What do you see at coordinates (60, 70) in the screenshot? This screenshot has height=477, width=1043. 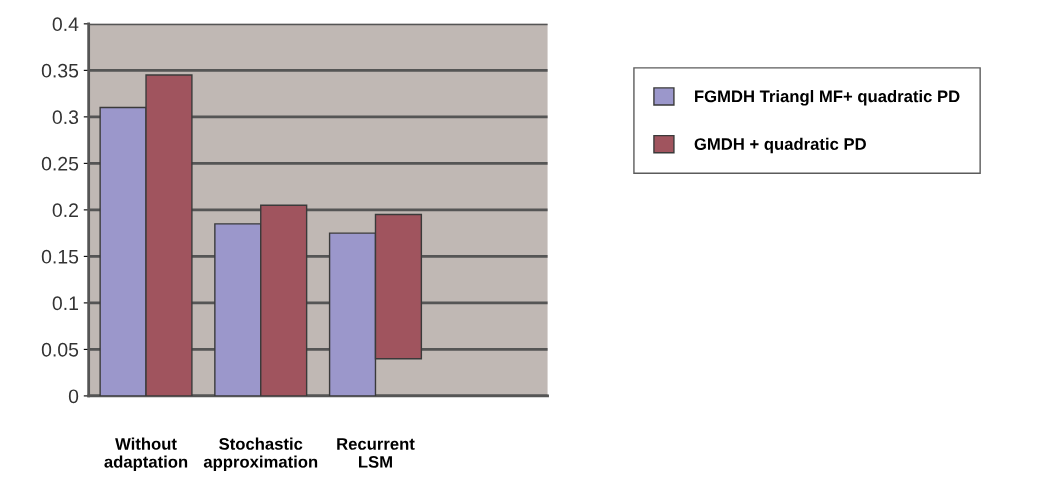 I see `y-tick-label: 0.35` at bounding box center [60, 70].